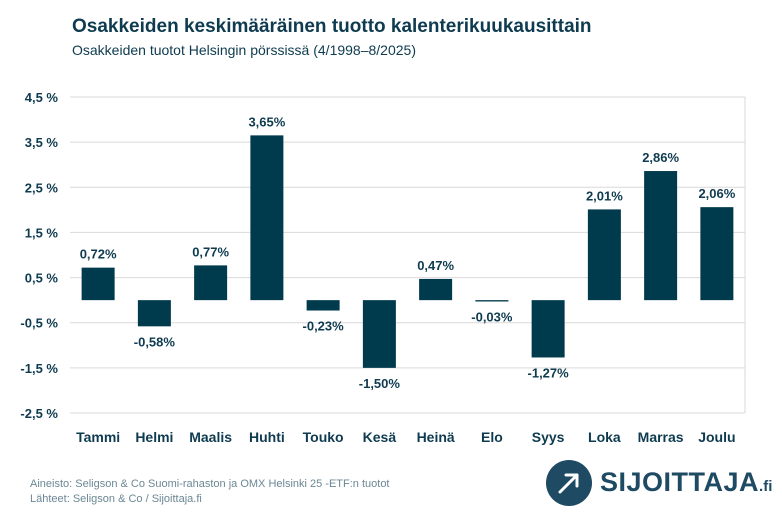 The image size is (782, 512). What do you see at coordinates (548, 437) in the screenshot?
I see `x-tick-label: Syys` at bounding box center [548, 437].